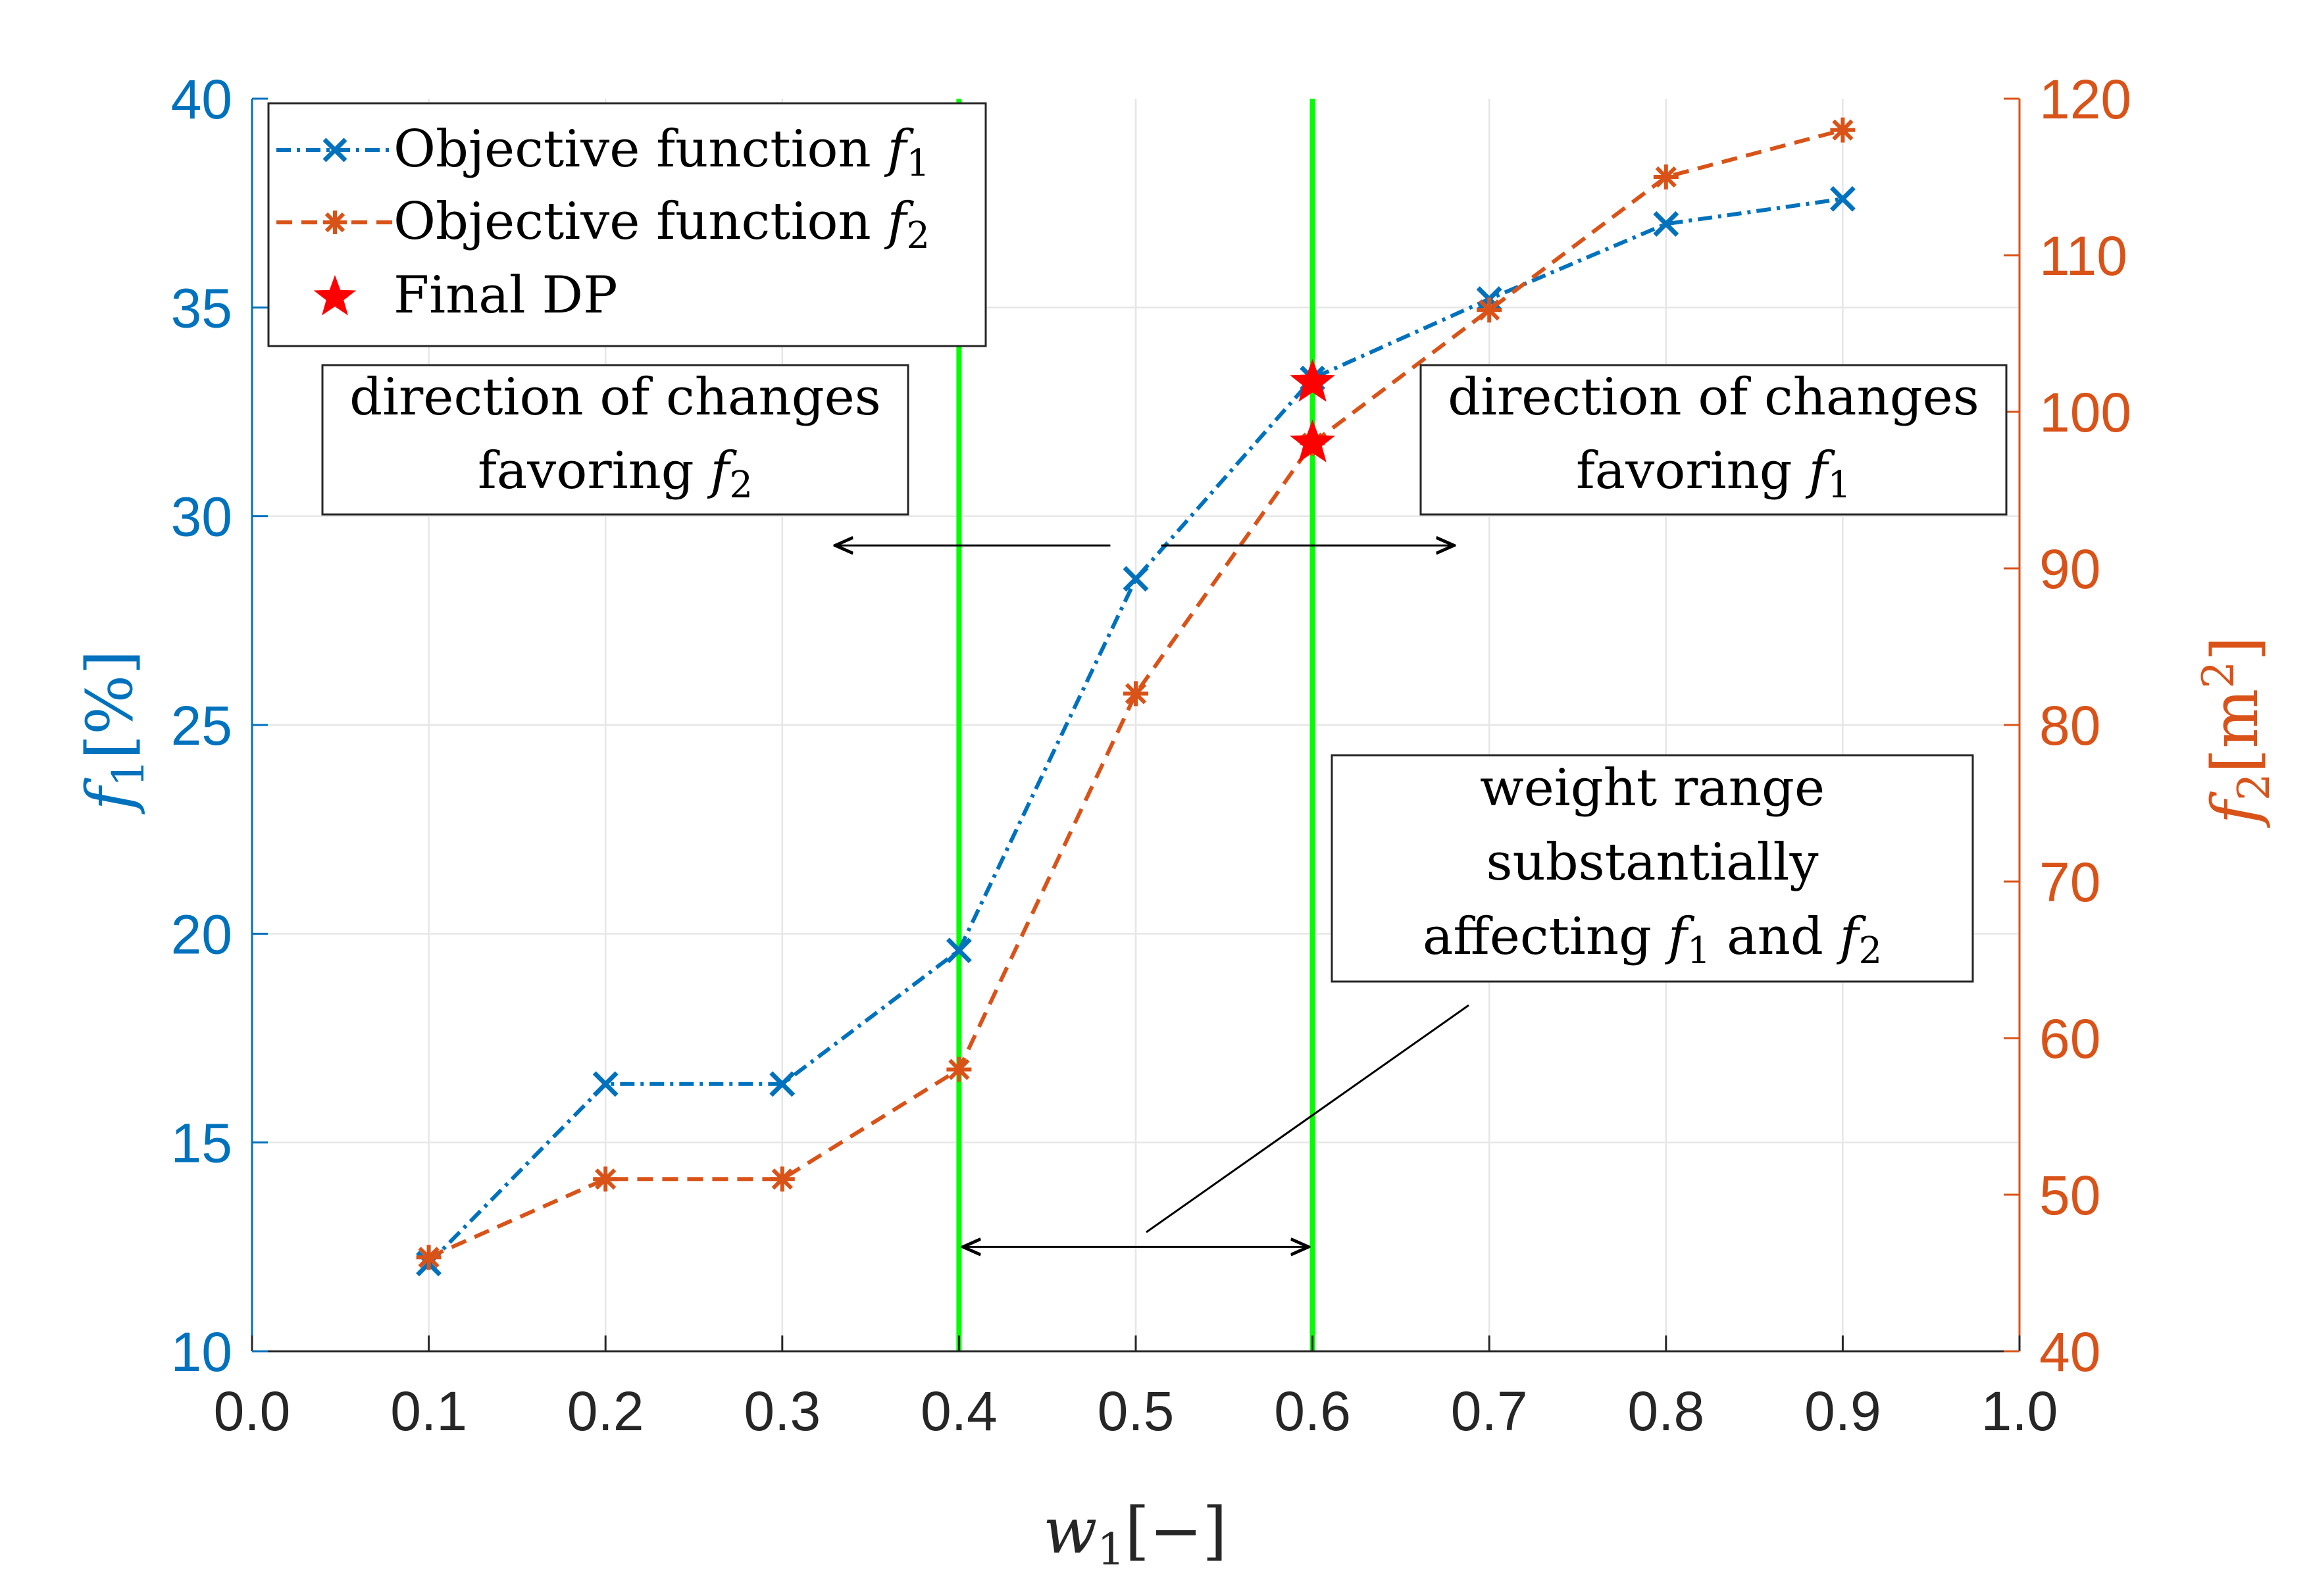 The height and width of the screenshot is (1596, 2311). What do you see at coordinates (335, 222) in the screenshot?
I see `legend-marker-f2` at bounding box center [335, 222].